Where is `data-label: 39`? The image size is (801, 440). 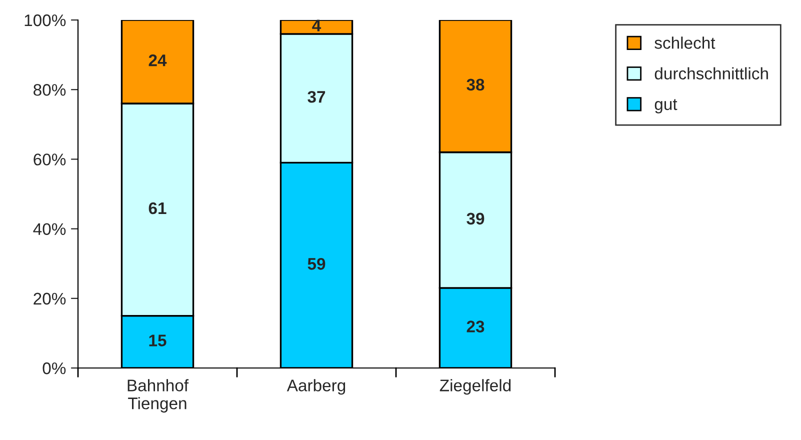
data-label: 39 is located at coordinates (475, 218).